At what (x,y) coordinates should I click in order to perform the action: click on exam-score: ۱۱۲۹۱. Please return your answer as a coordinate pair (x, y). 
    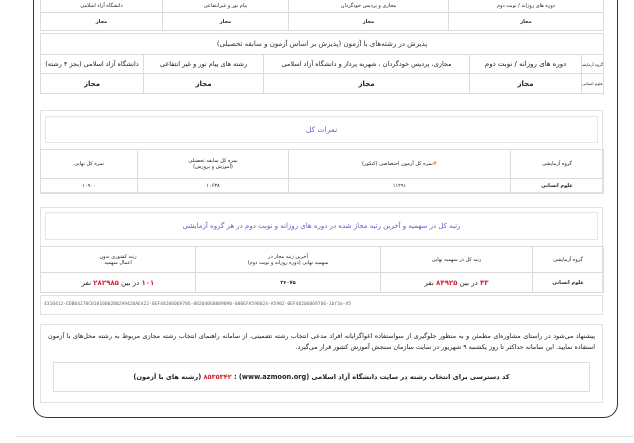
    Looking at the image, I should click on (399, 186).